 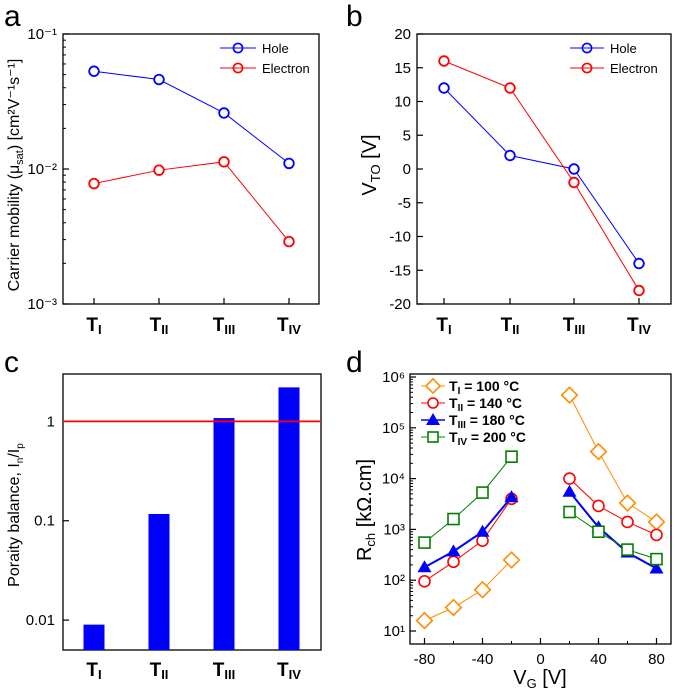 What do you see at coordinates (443, 326) in the screenshot?
I see `panel-b-xtick-label: TI` at bounding box center [443, 326].